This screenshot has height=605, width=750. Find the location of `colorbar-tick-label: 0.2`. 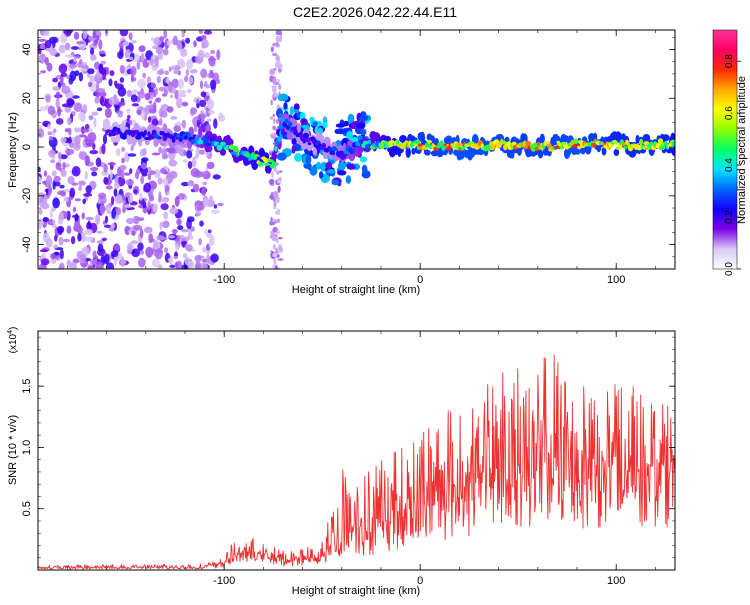

colorbar-tick-label: 0.2 is located at coordinates (729, 217).